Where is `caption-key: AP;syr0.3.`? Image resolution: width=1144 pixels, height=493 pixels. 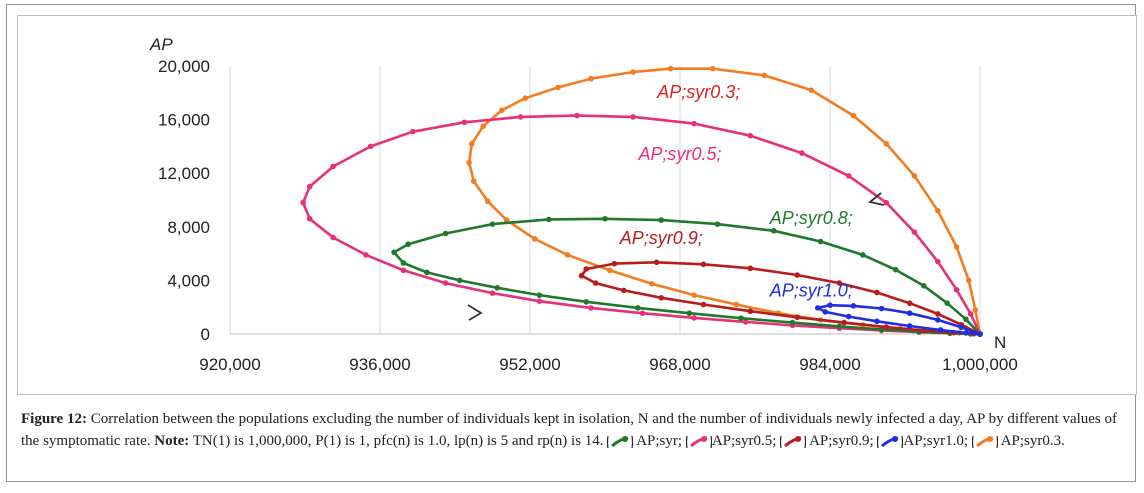 caption-key: AP;syr0.3. is located at coordinates (1016, 441).